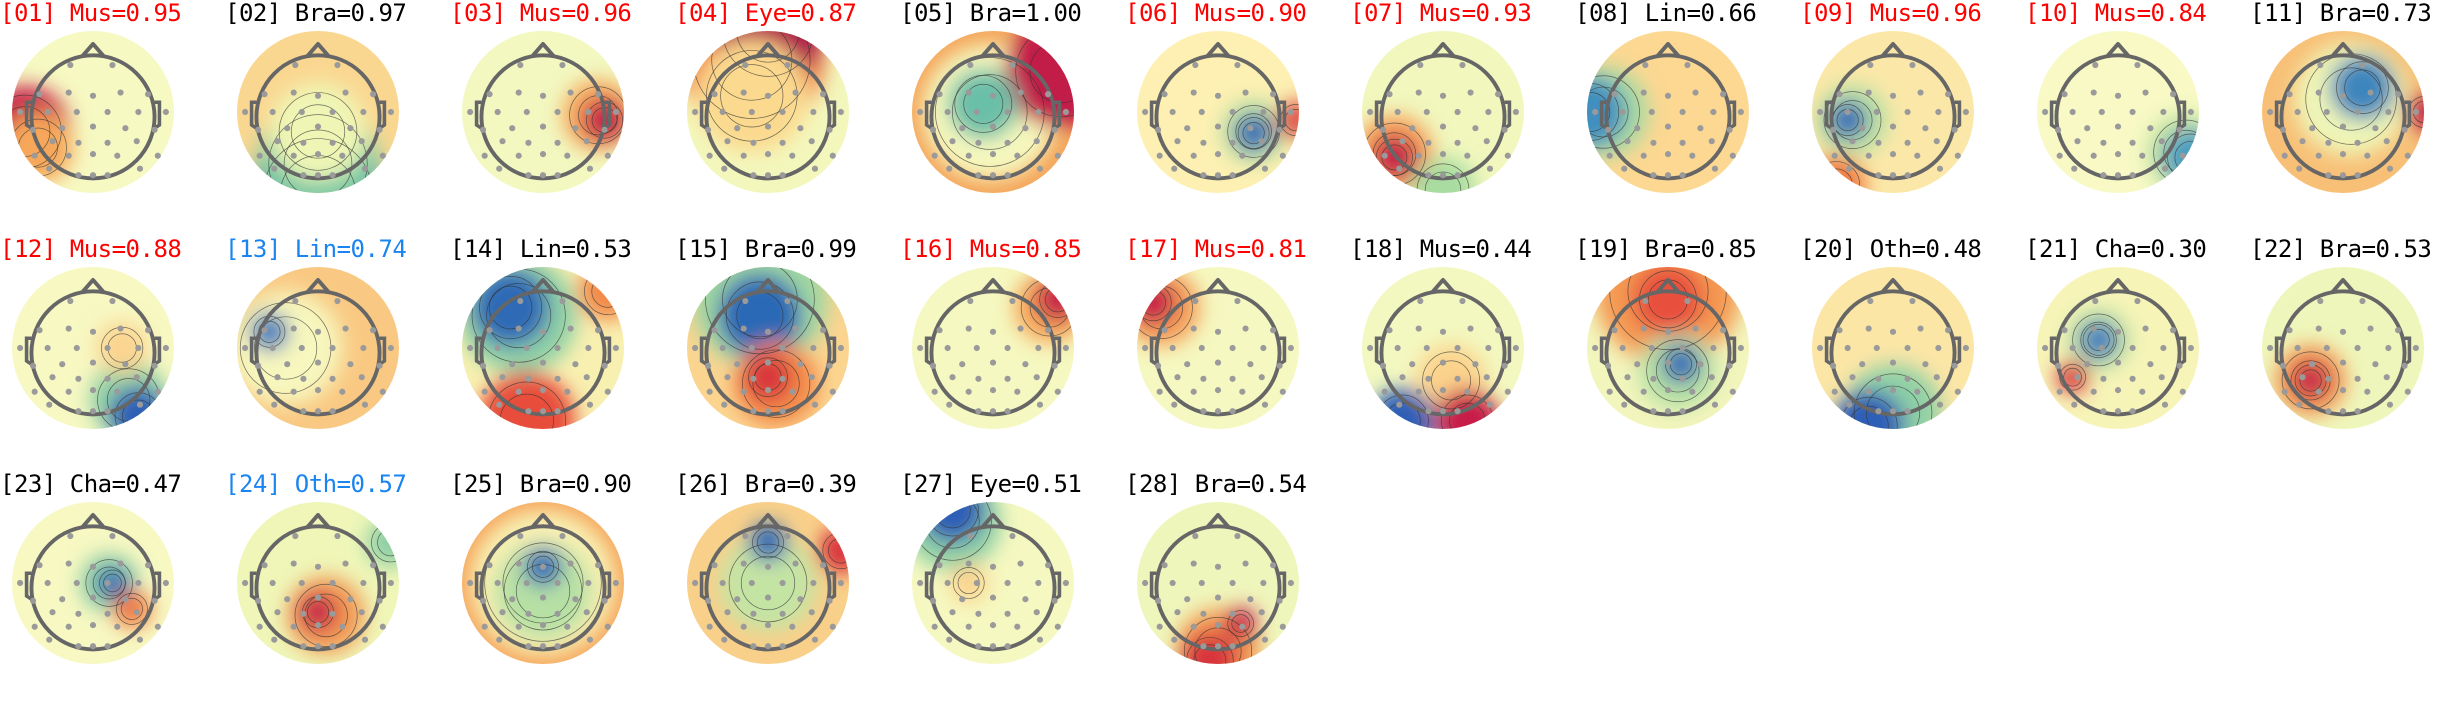 The height and width of the screenshot is (706, 2438). Describe the element at coordinates (1237, 117) in the screenshot. I see `component-cell-6: [06] Mus=0.90` at that location.